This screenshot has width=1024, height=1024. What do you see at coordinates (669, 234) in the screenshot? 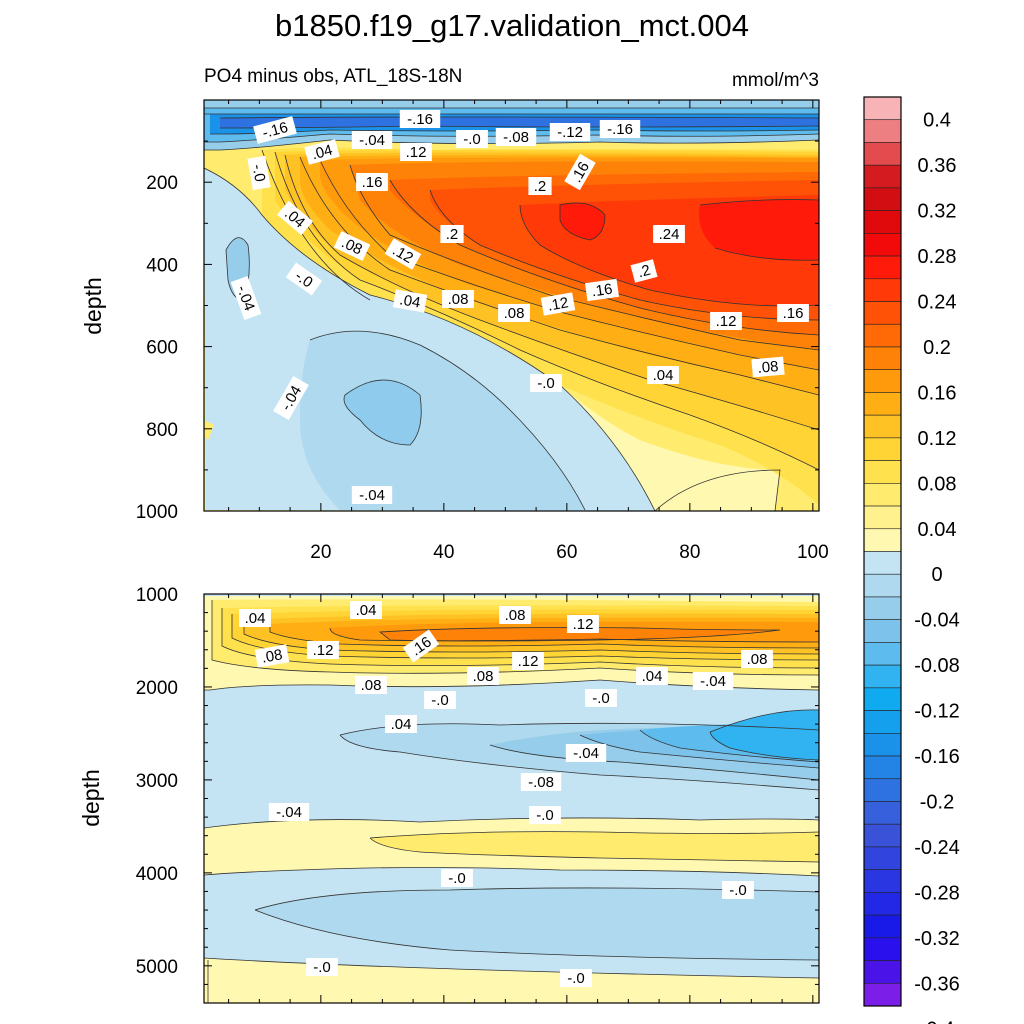
I see `contour-label: .24` at bounding box center [669, 234].